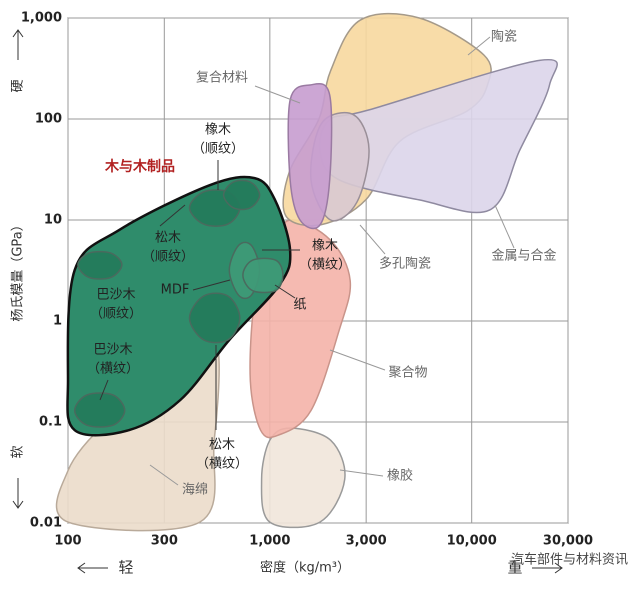  I want to click on y-tick-label: 0.1, so click(50, 422).